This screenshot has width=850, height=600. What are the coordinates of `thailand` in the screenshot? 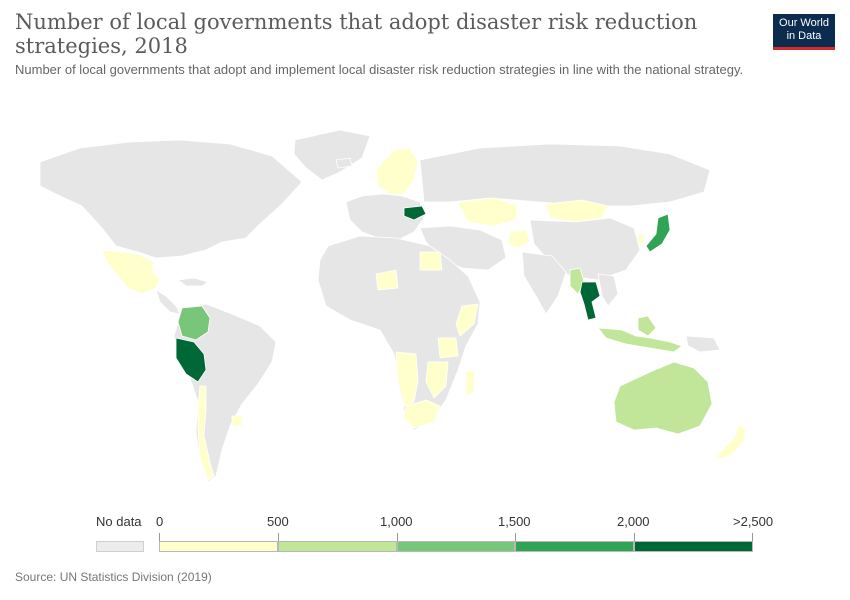 It's located at (590, 301).